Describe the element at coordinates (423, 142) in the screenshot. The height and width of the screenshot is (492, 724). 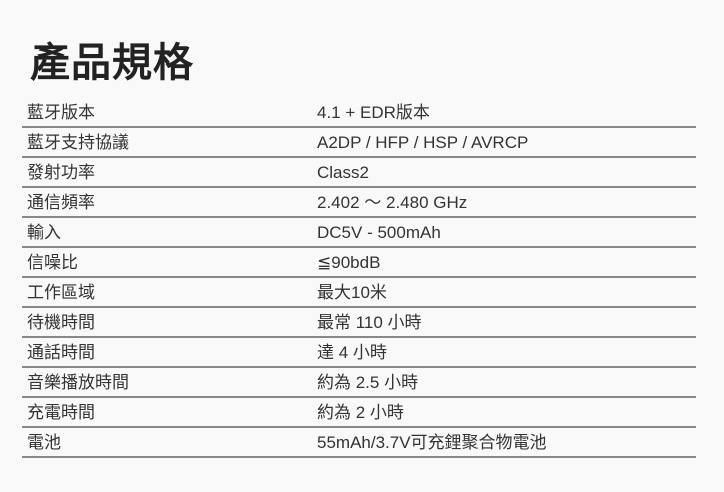
I see `spec-value: A2DP / HFP / HSP / AVRCP` at that location.